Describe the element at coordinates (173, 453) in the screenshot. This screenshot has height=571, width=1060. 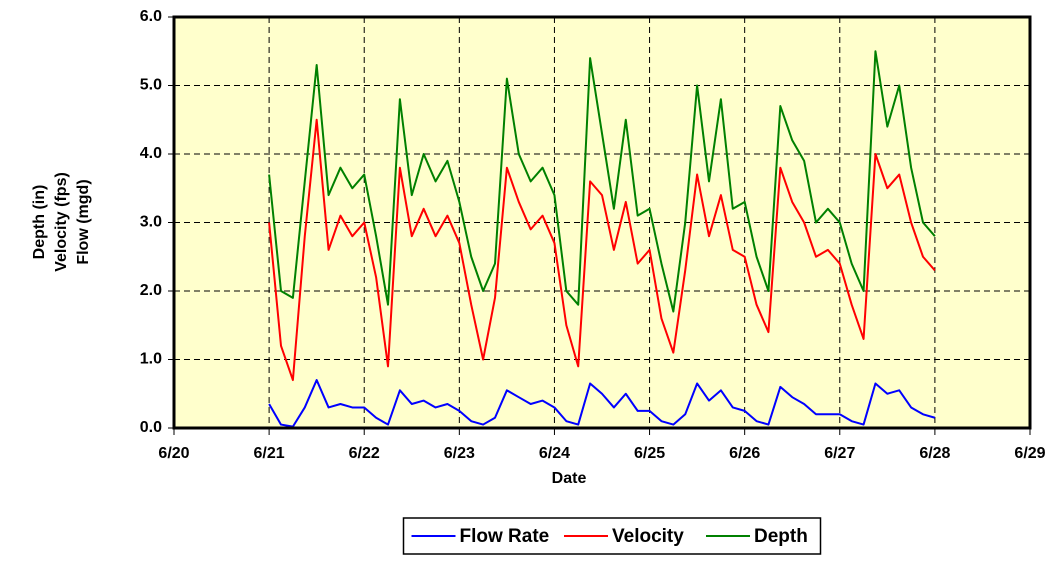
I see `x-tick-label: 6/20` at that location.